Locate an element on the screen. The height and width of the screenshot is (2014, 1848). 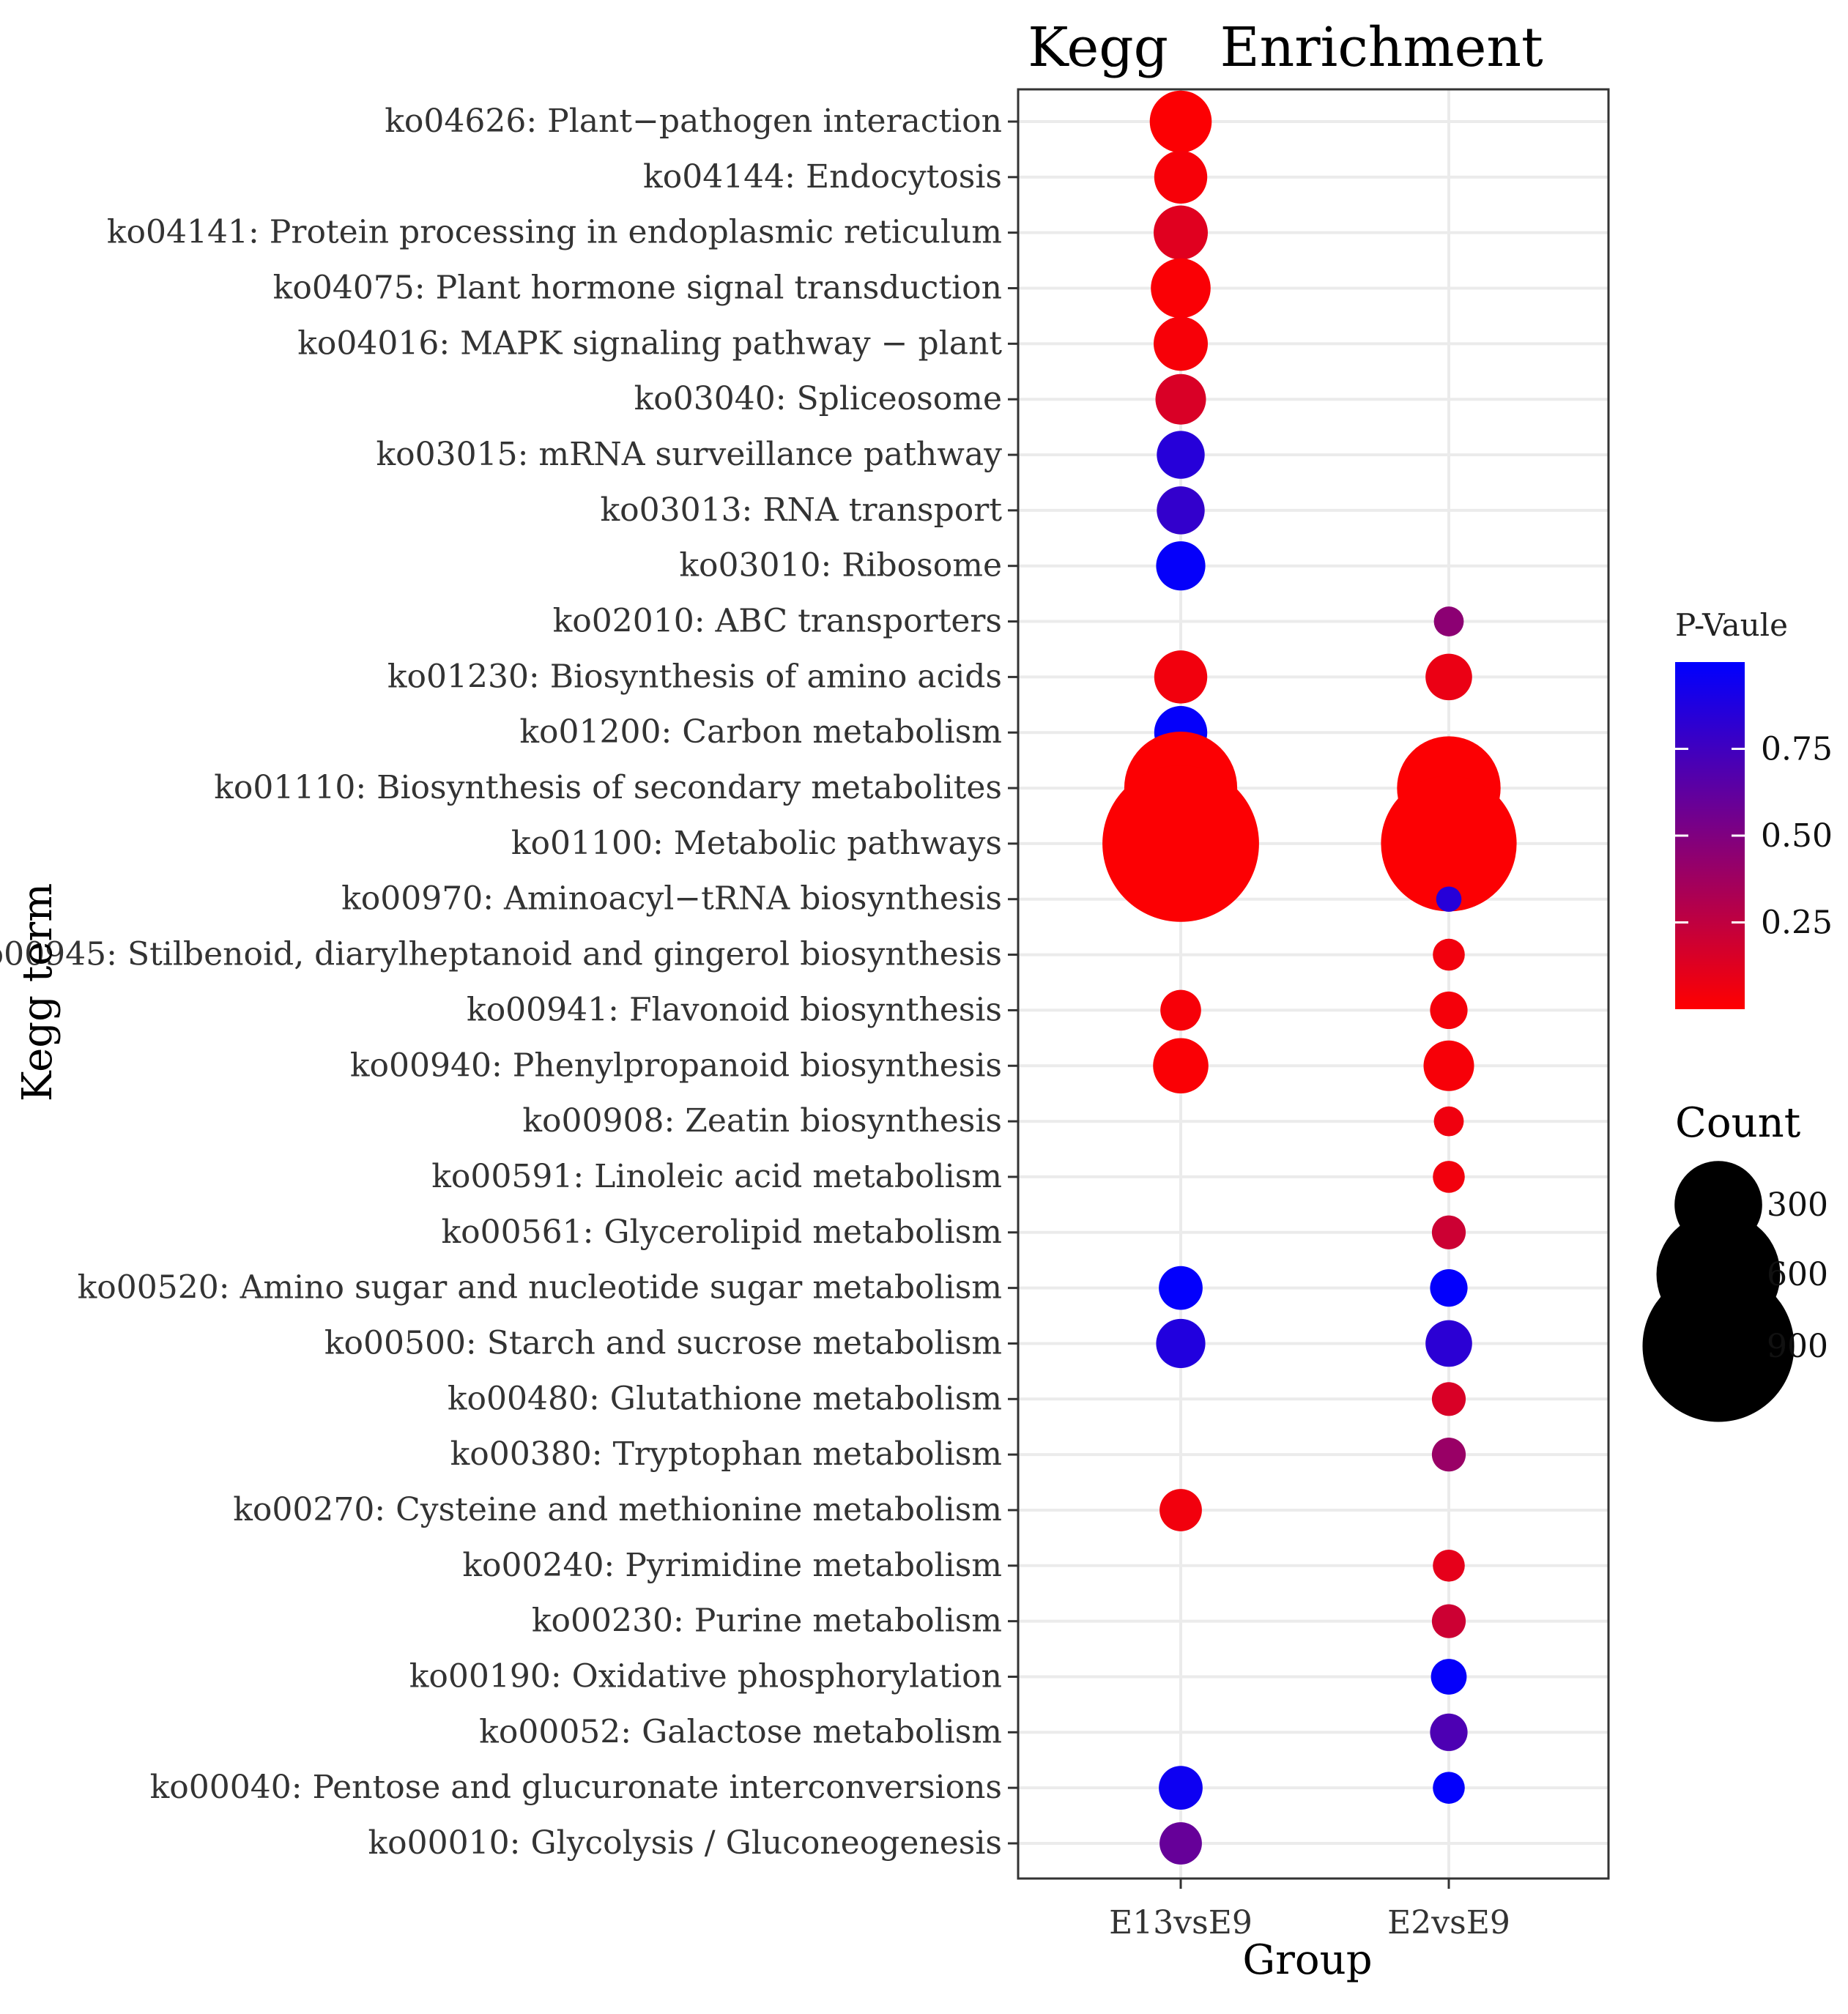
count-legend: Count 300 600 900 is located at coordinates (1735, 1260).